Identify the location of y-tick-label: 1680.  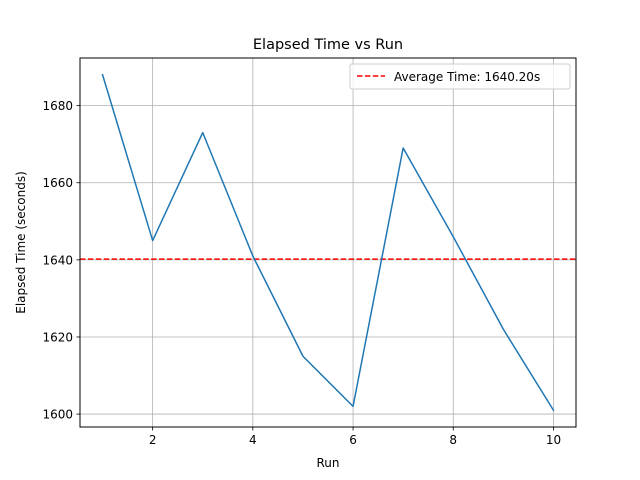
(57, 106).